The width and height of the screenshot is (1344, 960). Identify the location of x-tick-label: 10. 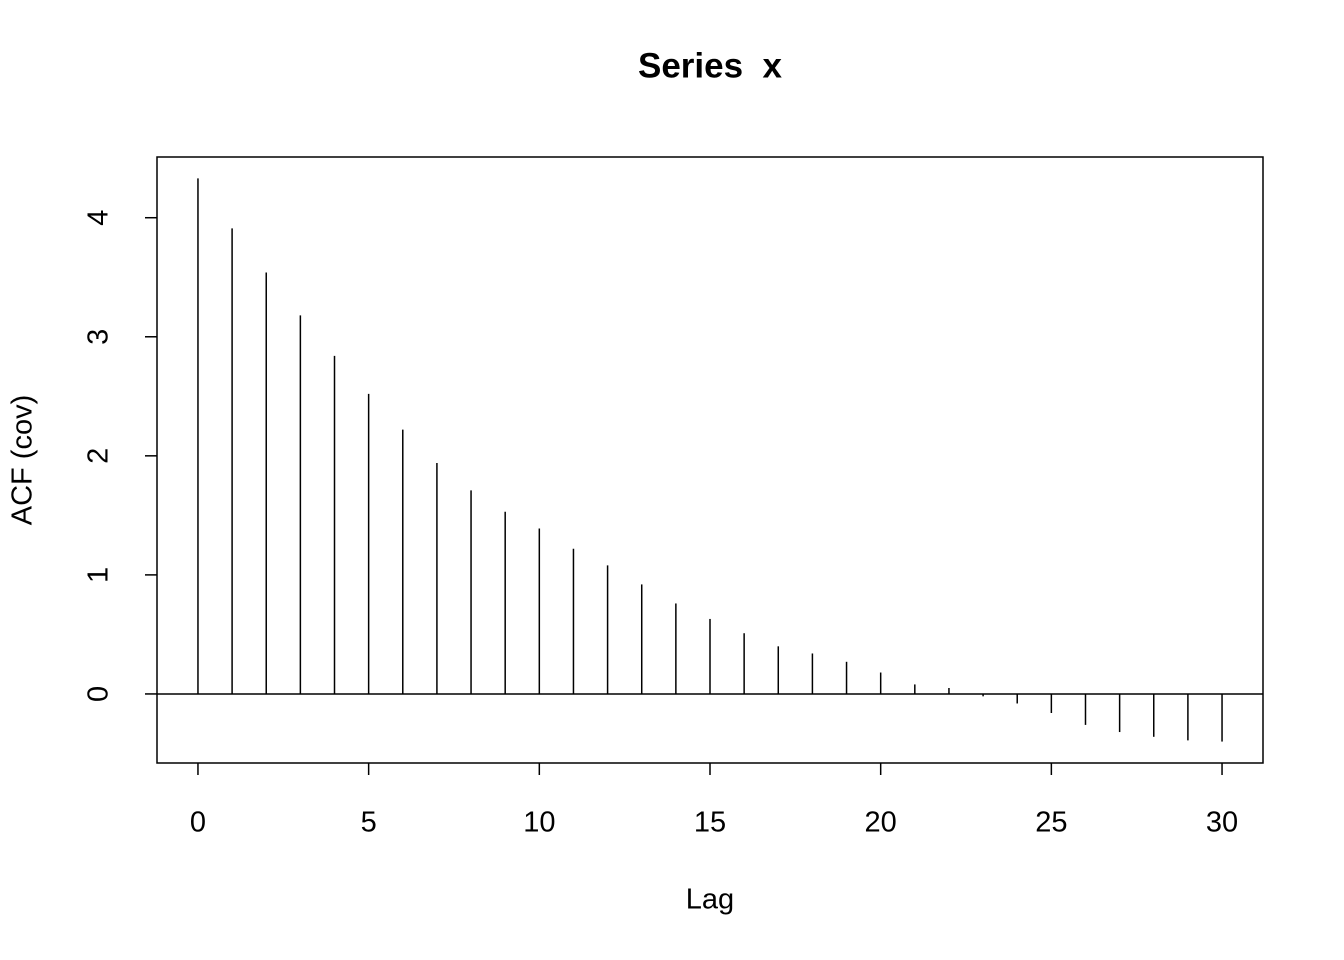
(539, 823).